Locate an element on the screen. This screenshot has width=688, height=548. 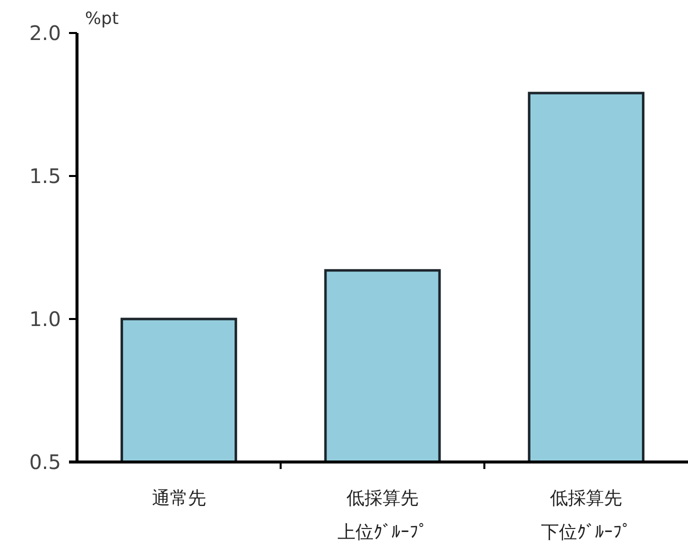
y-tick-label: 1.0 is located at coordinates (45, 319).